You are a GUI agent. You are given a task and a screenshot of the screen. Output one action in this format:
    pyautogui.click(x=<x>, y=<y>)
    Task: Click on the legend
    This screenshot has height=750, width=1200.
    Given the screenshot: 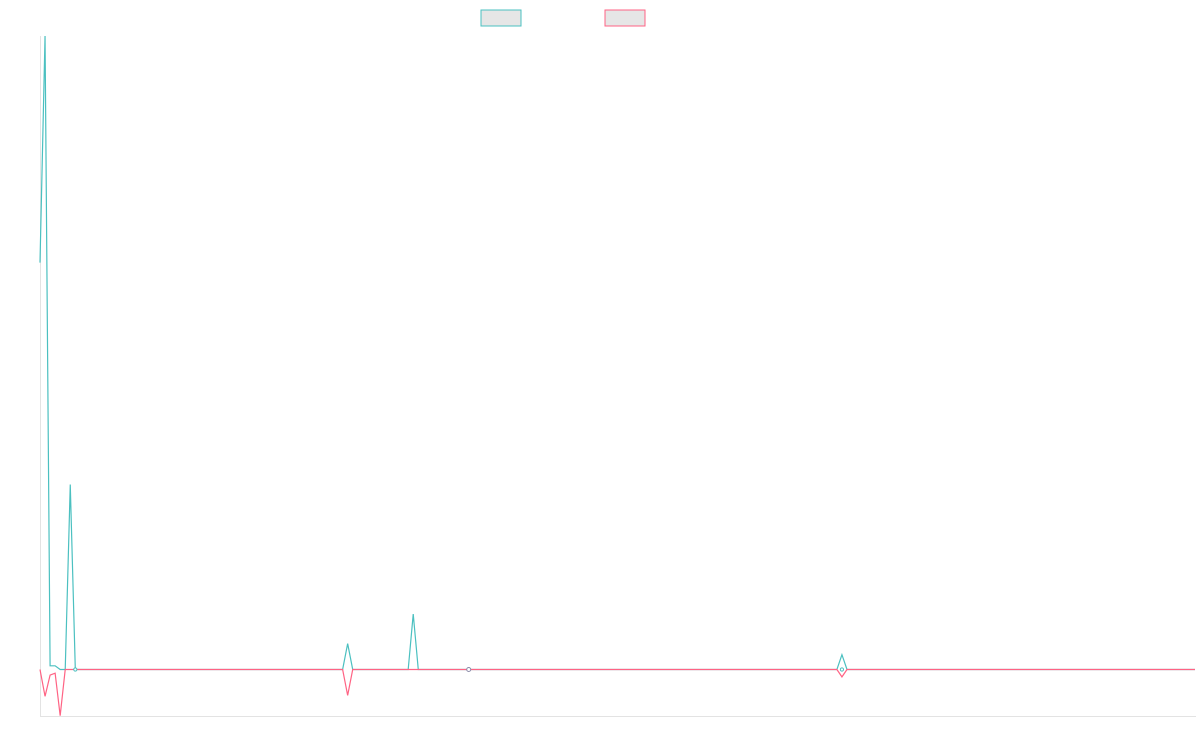 What is the action you would take?
    pyautogui.click(x=563, y=18)
    